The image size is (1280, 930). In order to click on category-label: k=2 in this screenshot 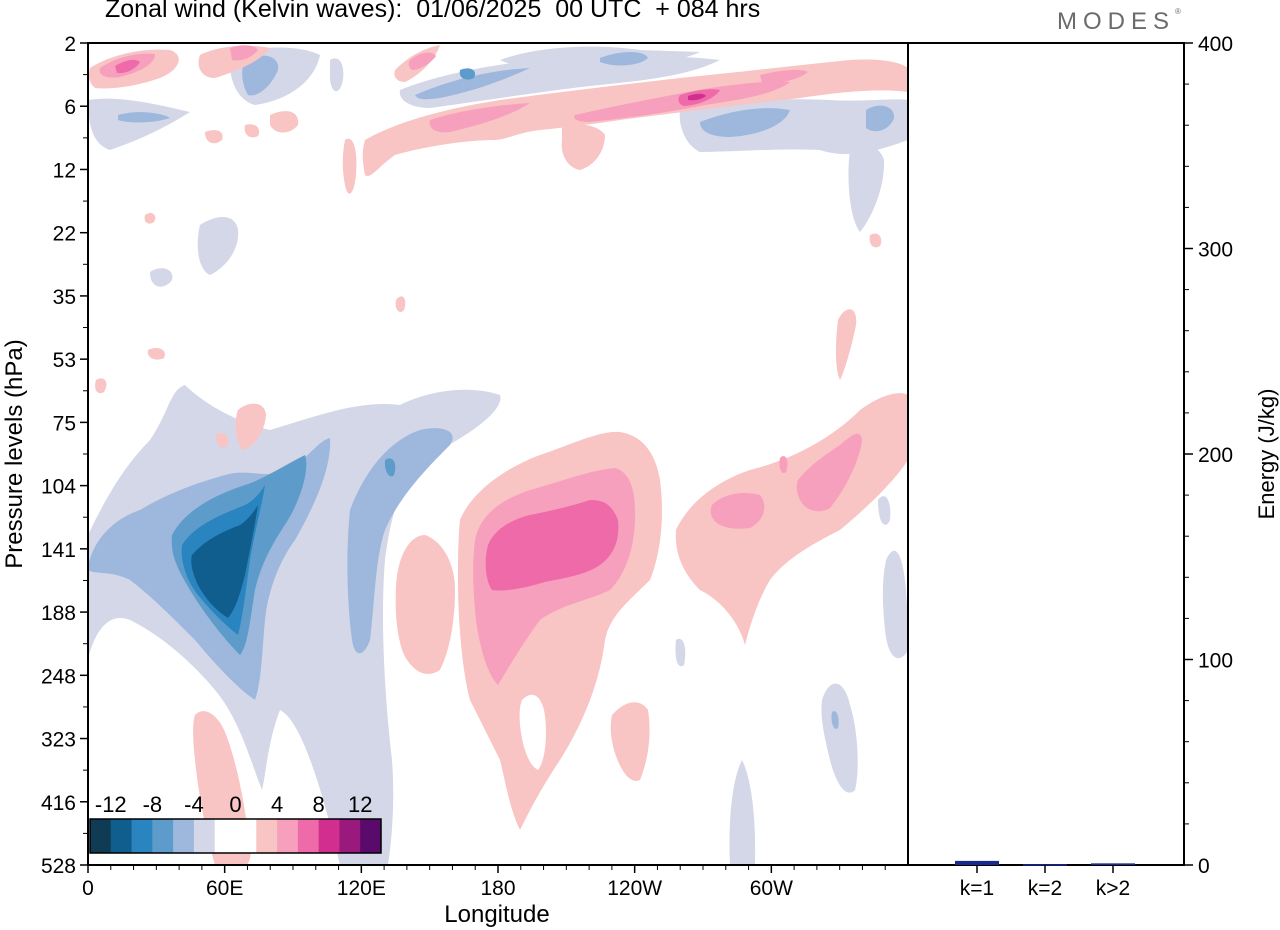, I will do `click(1045, 888)`.